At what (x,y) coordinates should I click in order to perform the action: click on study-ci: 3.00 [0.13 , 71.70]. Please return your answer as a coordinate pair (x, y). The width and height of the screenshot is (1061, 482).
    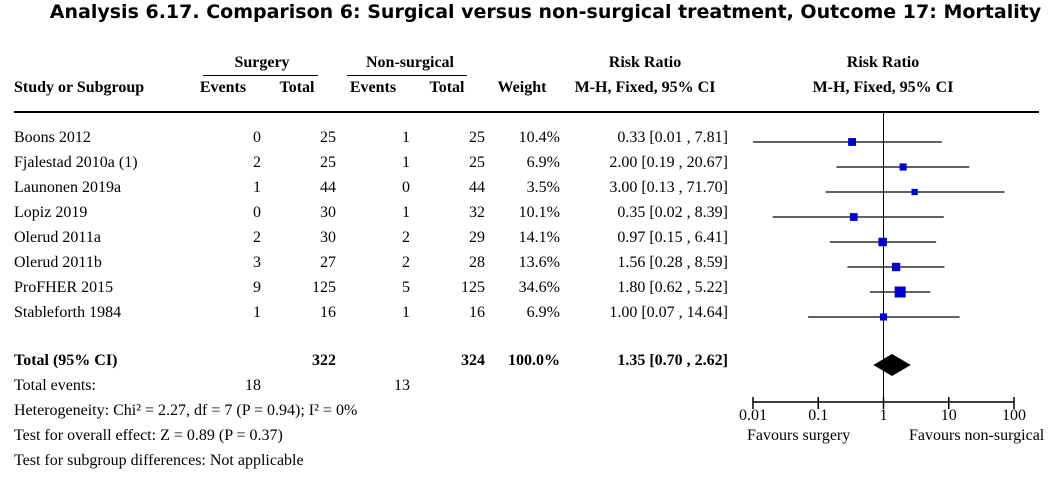
    Looking at the image, I should click on (668, 187).